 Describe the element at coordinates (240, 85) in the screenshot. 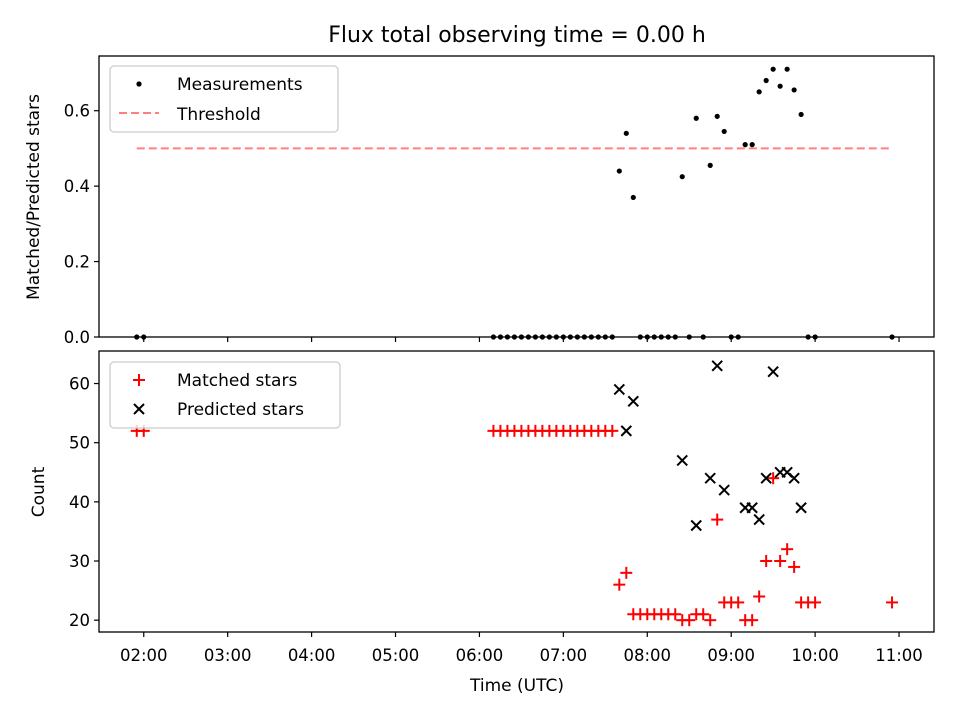

I see `legend-measurements-label: Measurements` at that location.